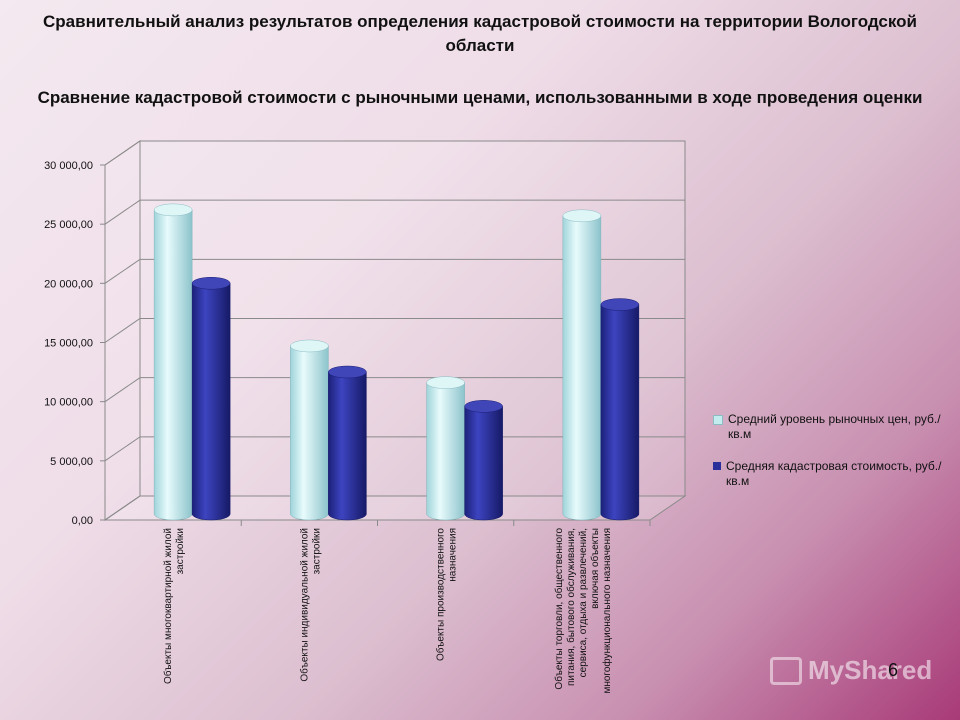 This screenshot has height=720, width=960. What do you see at coordinates (834, 473) in the screenshot?
I see `legend-label-cadastral: Средняя кадастровая стоимость, руб./кв.м` at bounding box center [834, 473].